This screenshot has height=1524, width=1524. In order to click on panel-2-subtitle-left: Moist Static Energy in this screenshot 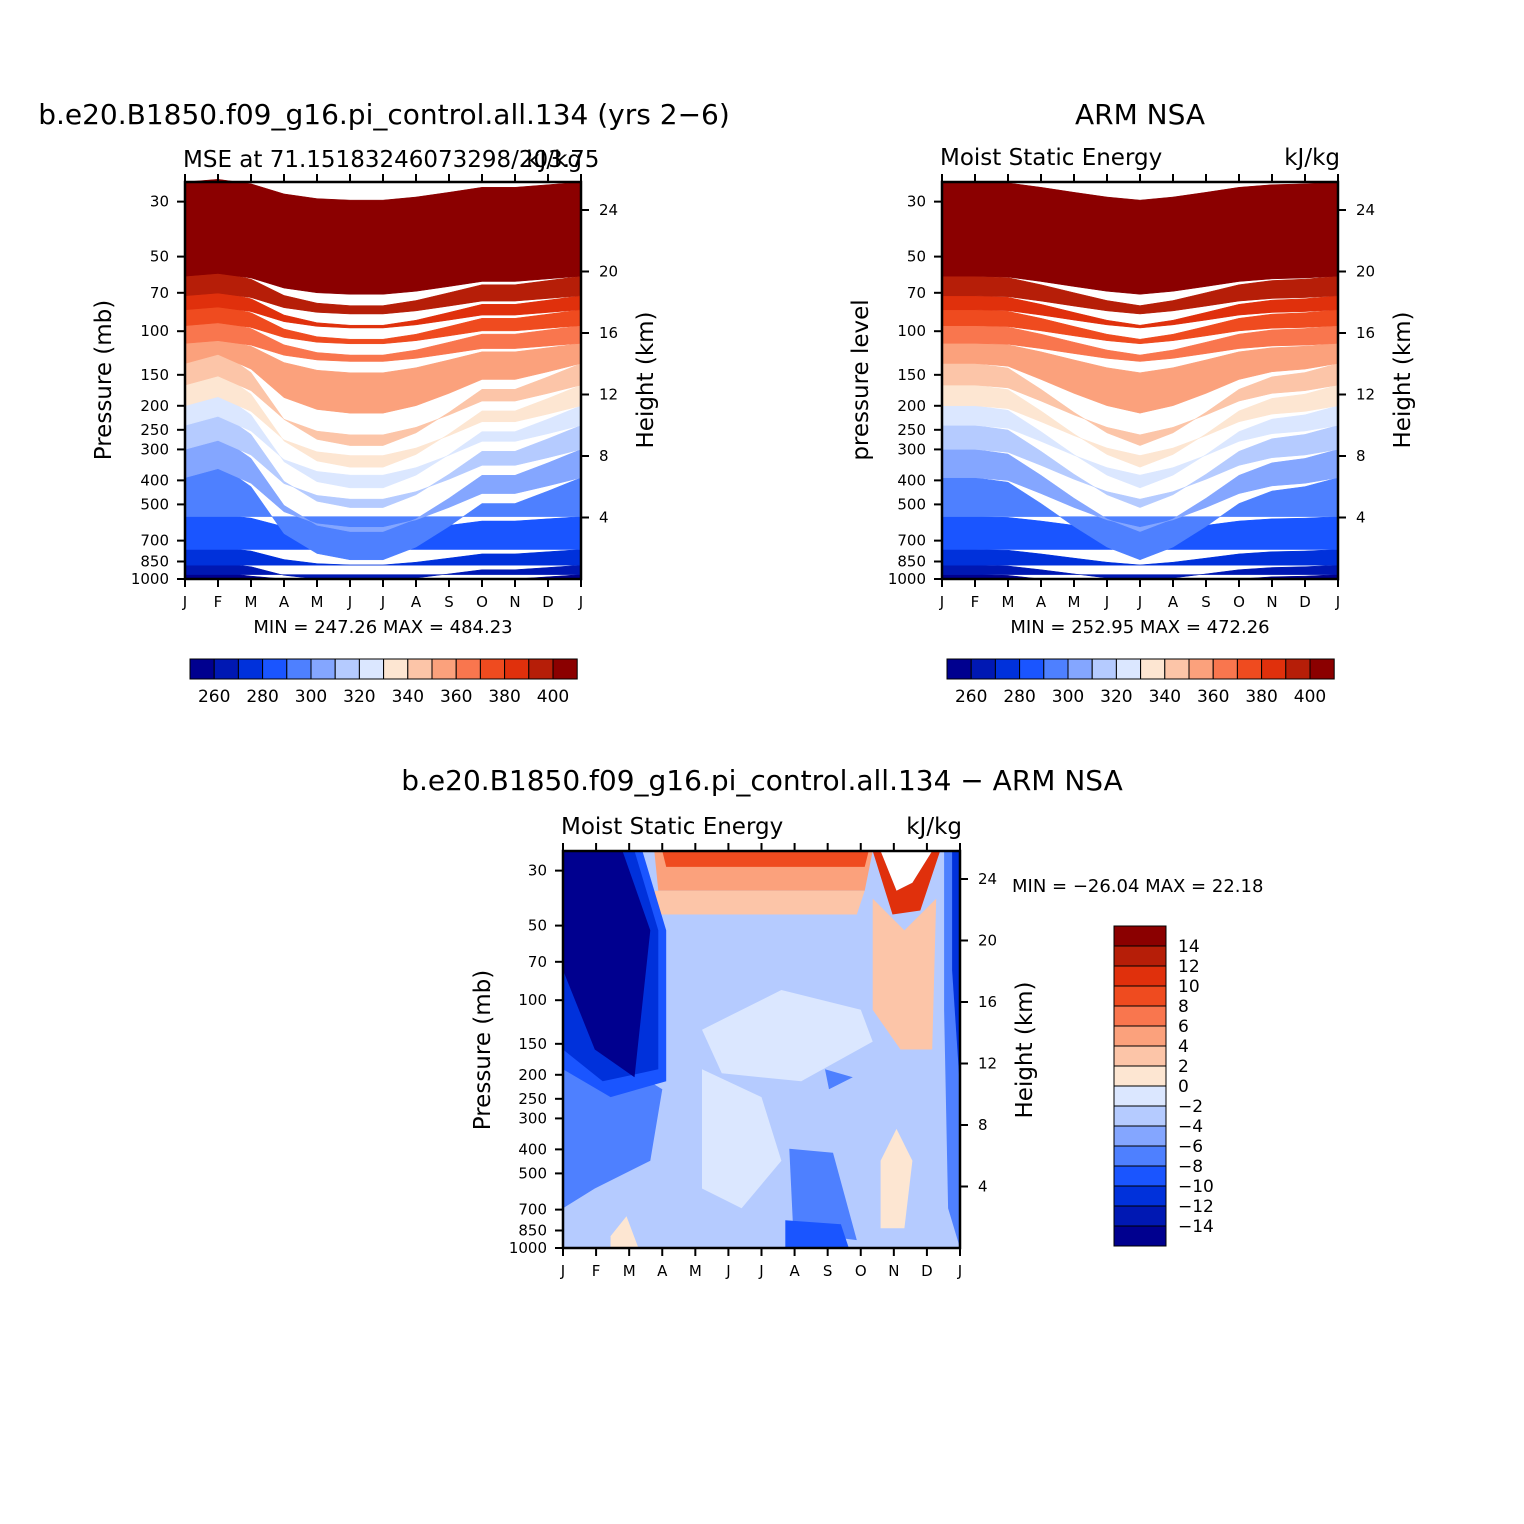, I will do `click(1051, 158)`.